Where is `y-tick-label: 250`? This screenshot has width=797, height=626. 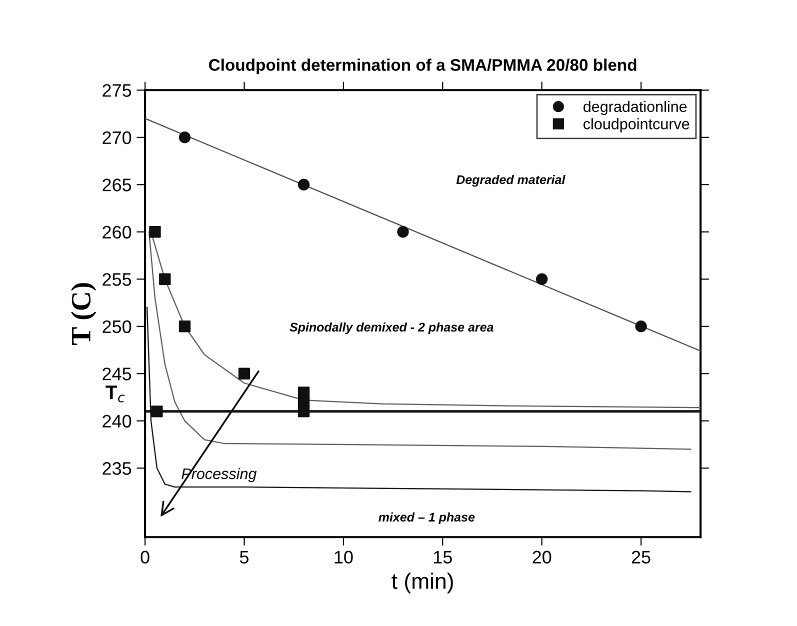
y-tick-label: 250 is located at coordinates (117, 327).